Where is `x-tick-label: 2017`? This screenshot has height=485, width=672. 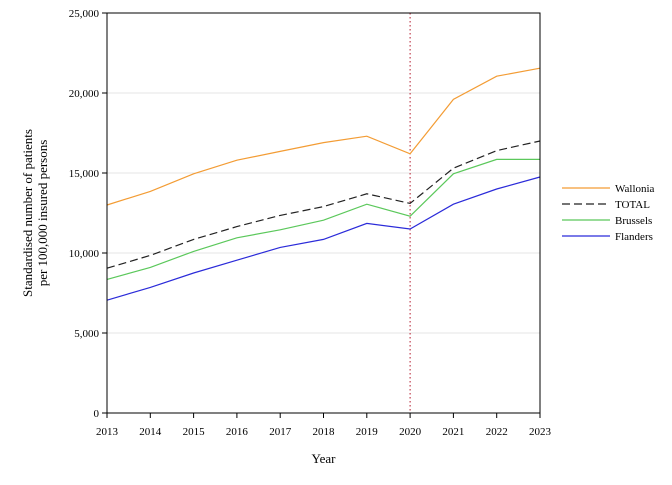
x-tick-label: 2017 is located at coordinates (280, 432).